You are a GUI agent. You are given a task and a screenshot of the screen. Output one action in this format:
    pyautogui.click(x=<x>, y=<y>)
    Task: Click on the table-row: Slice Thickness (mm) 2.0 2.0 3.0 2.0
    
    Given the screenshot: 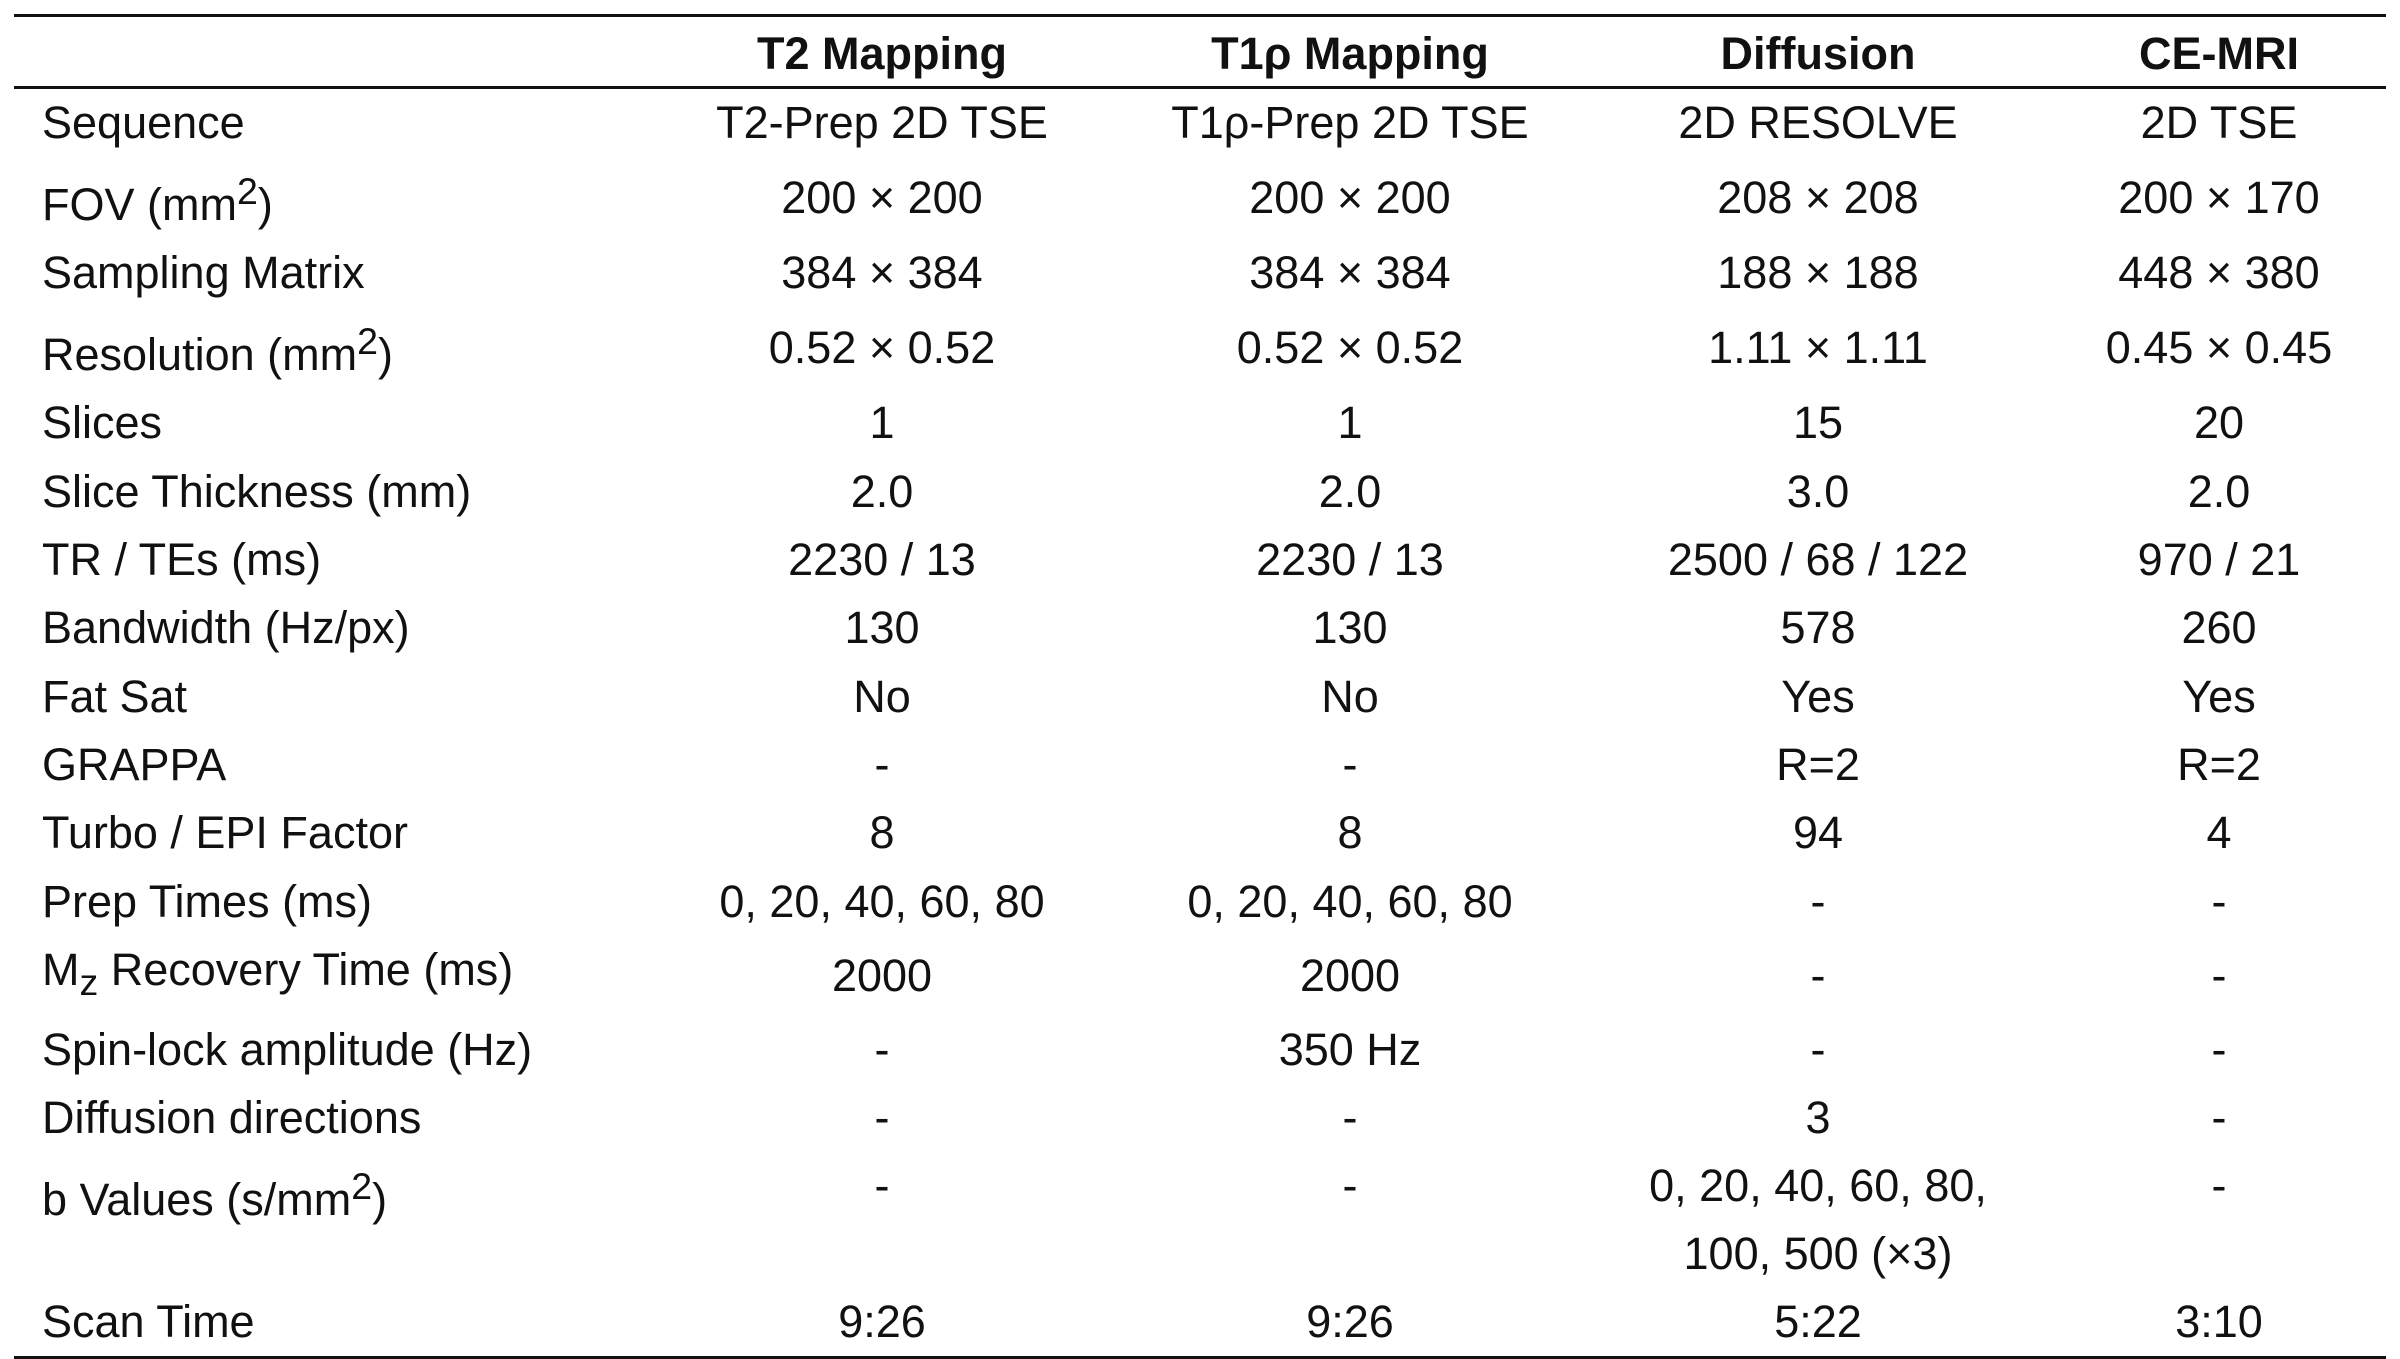 What is the action you would take?
    pyautogui.click(x=1200, y=492)
    